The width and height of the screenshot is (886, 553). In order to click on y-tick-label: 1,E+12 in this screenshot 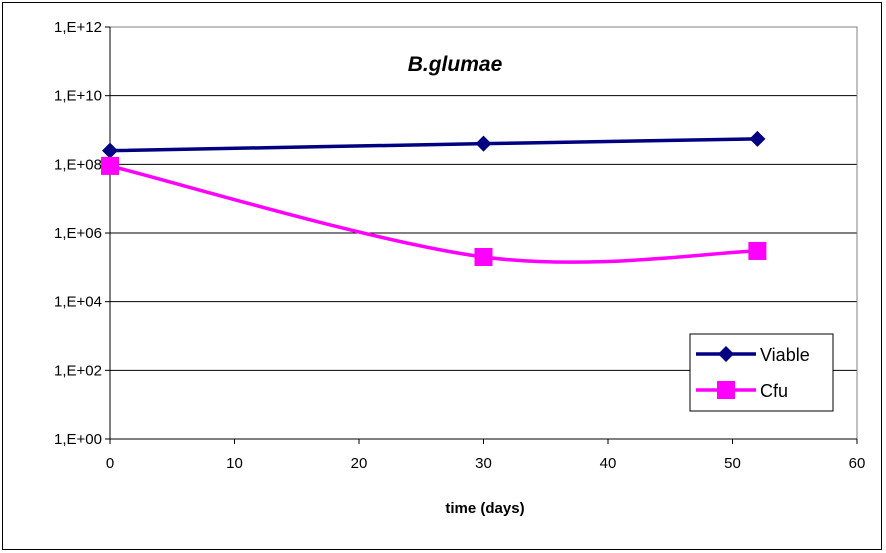, I will do `click(78, 27)`.